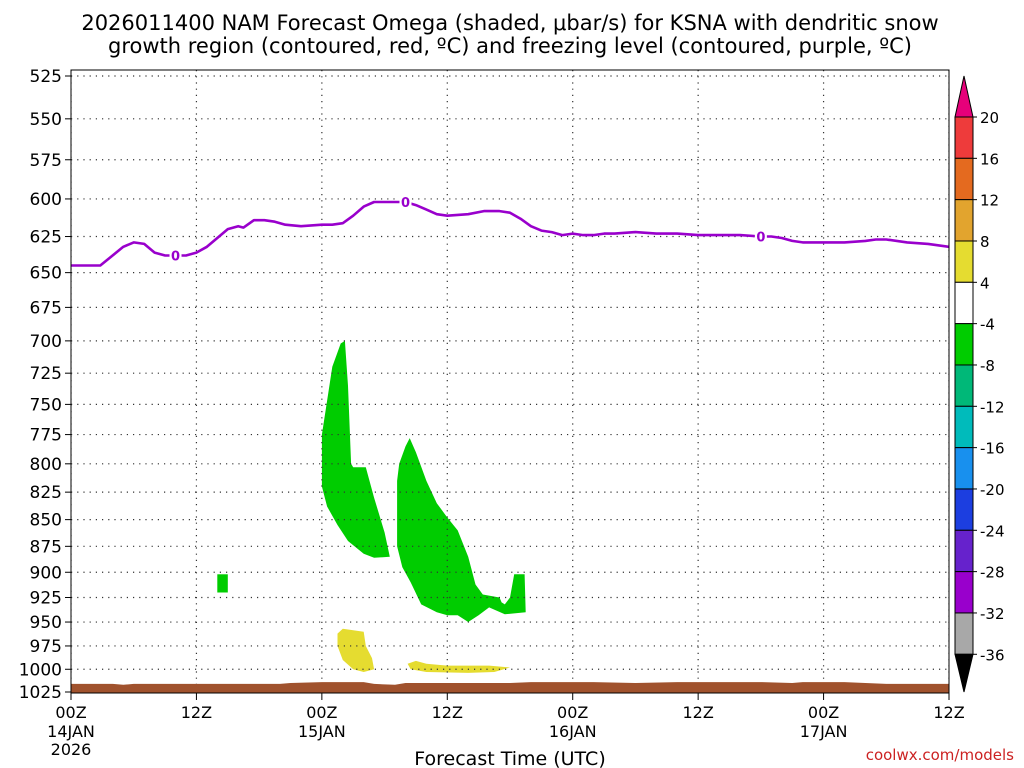 This screenshot has height=768, width=1024. What do you see at coordinates (985, 283) in the screenshot?
I see `colorbar-tick-label-5: 4` at bounding box center [985, 283].